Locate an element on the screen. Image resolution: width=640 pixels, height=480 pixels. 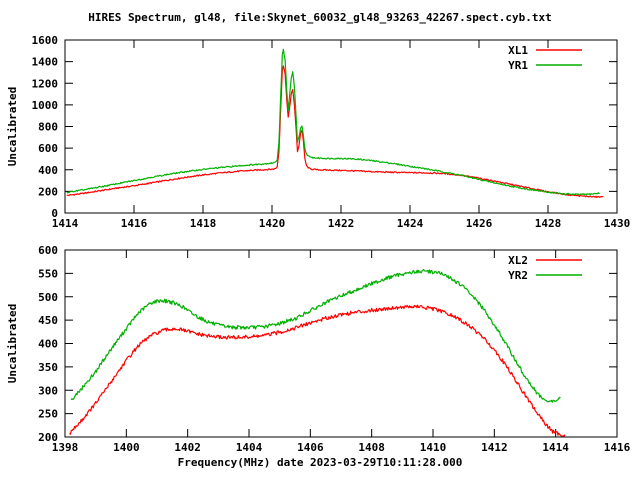
x-tick-label: 1404 is located at coordinates (249, 447).